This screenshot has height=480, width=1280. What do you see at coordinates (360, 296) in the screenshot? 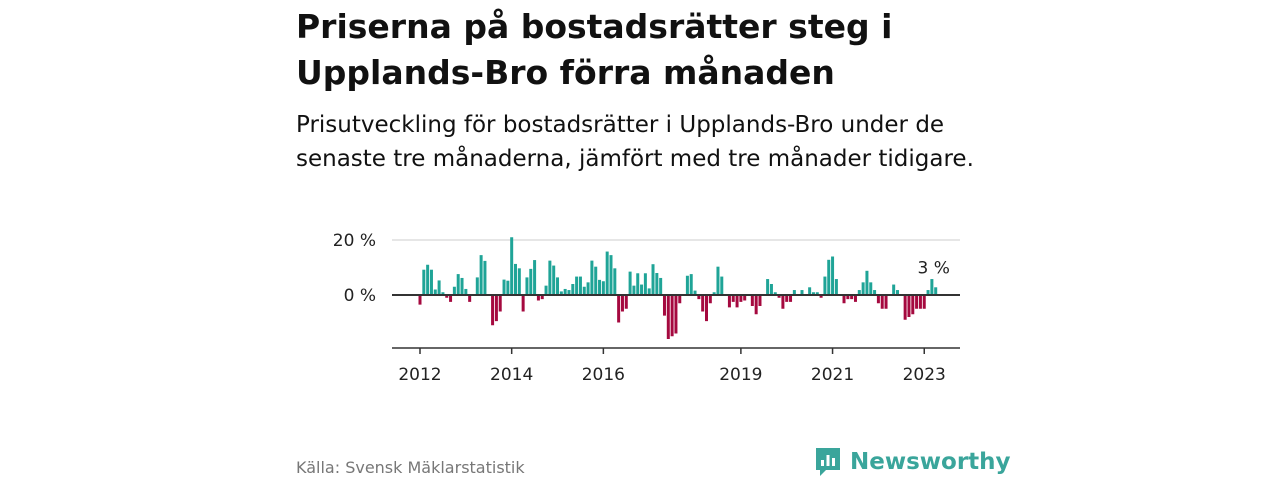
I see `y-tick-label: 0 %` at bounding box center [360, 296].